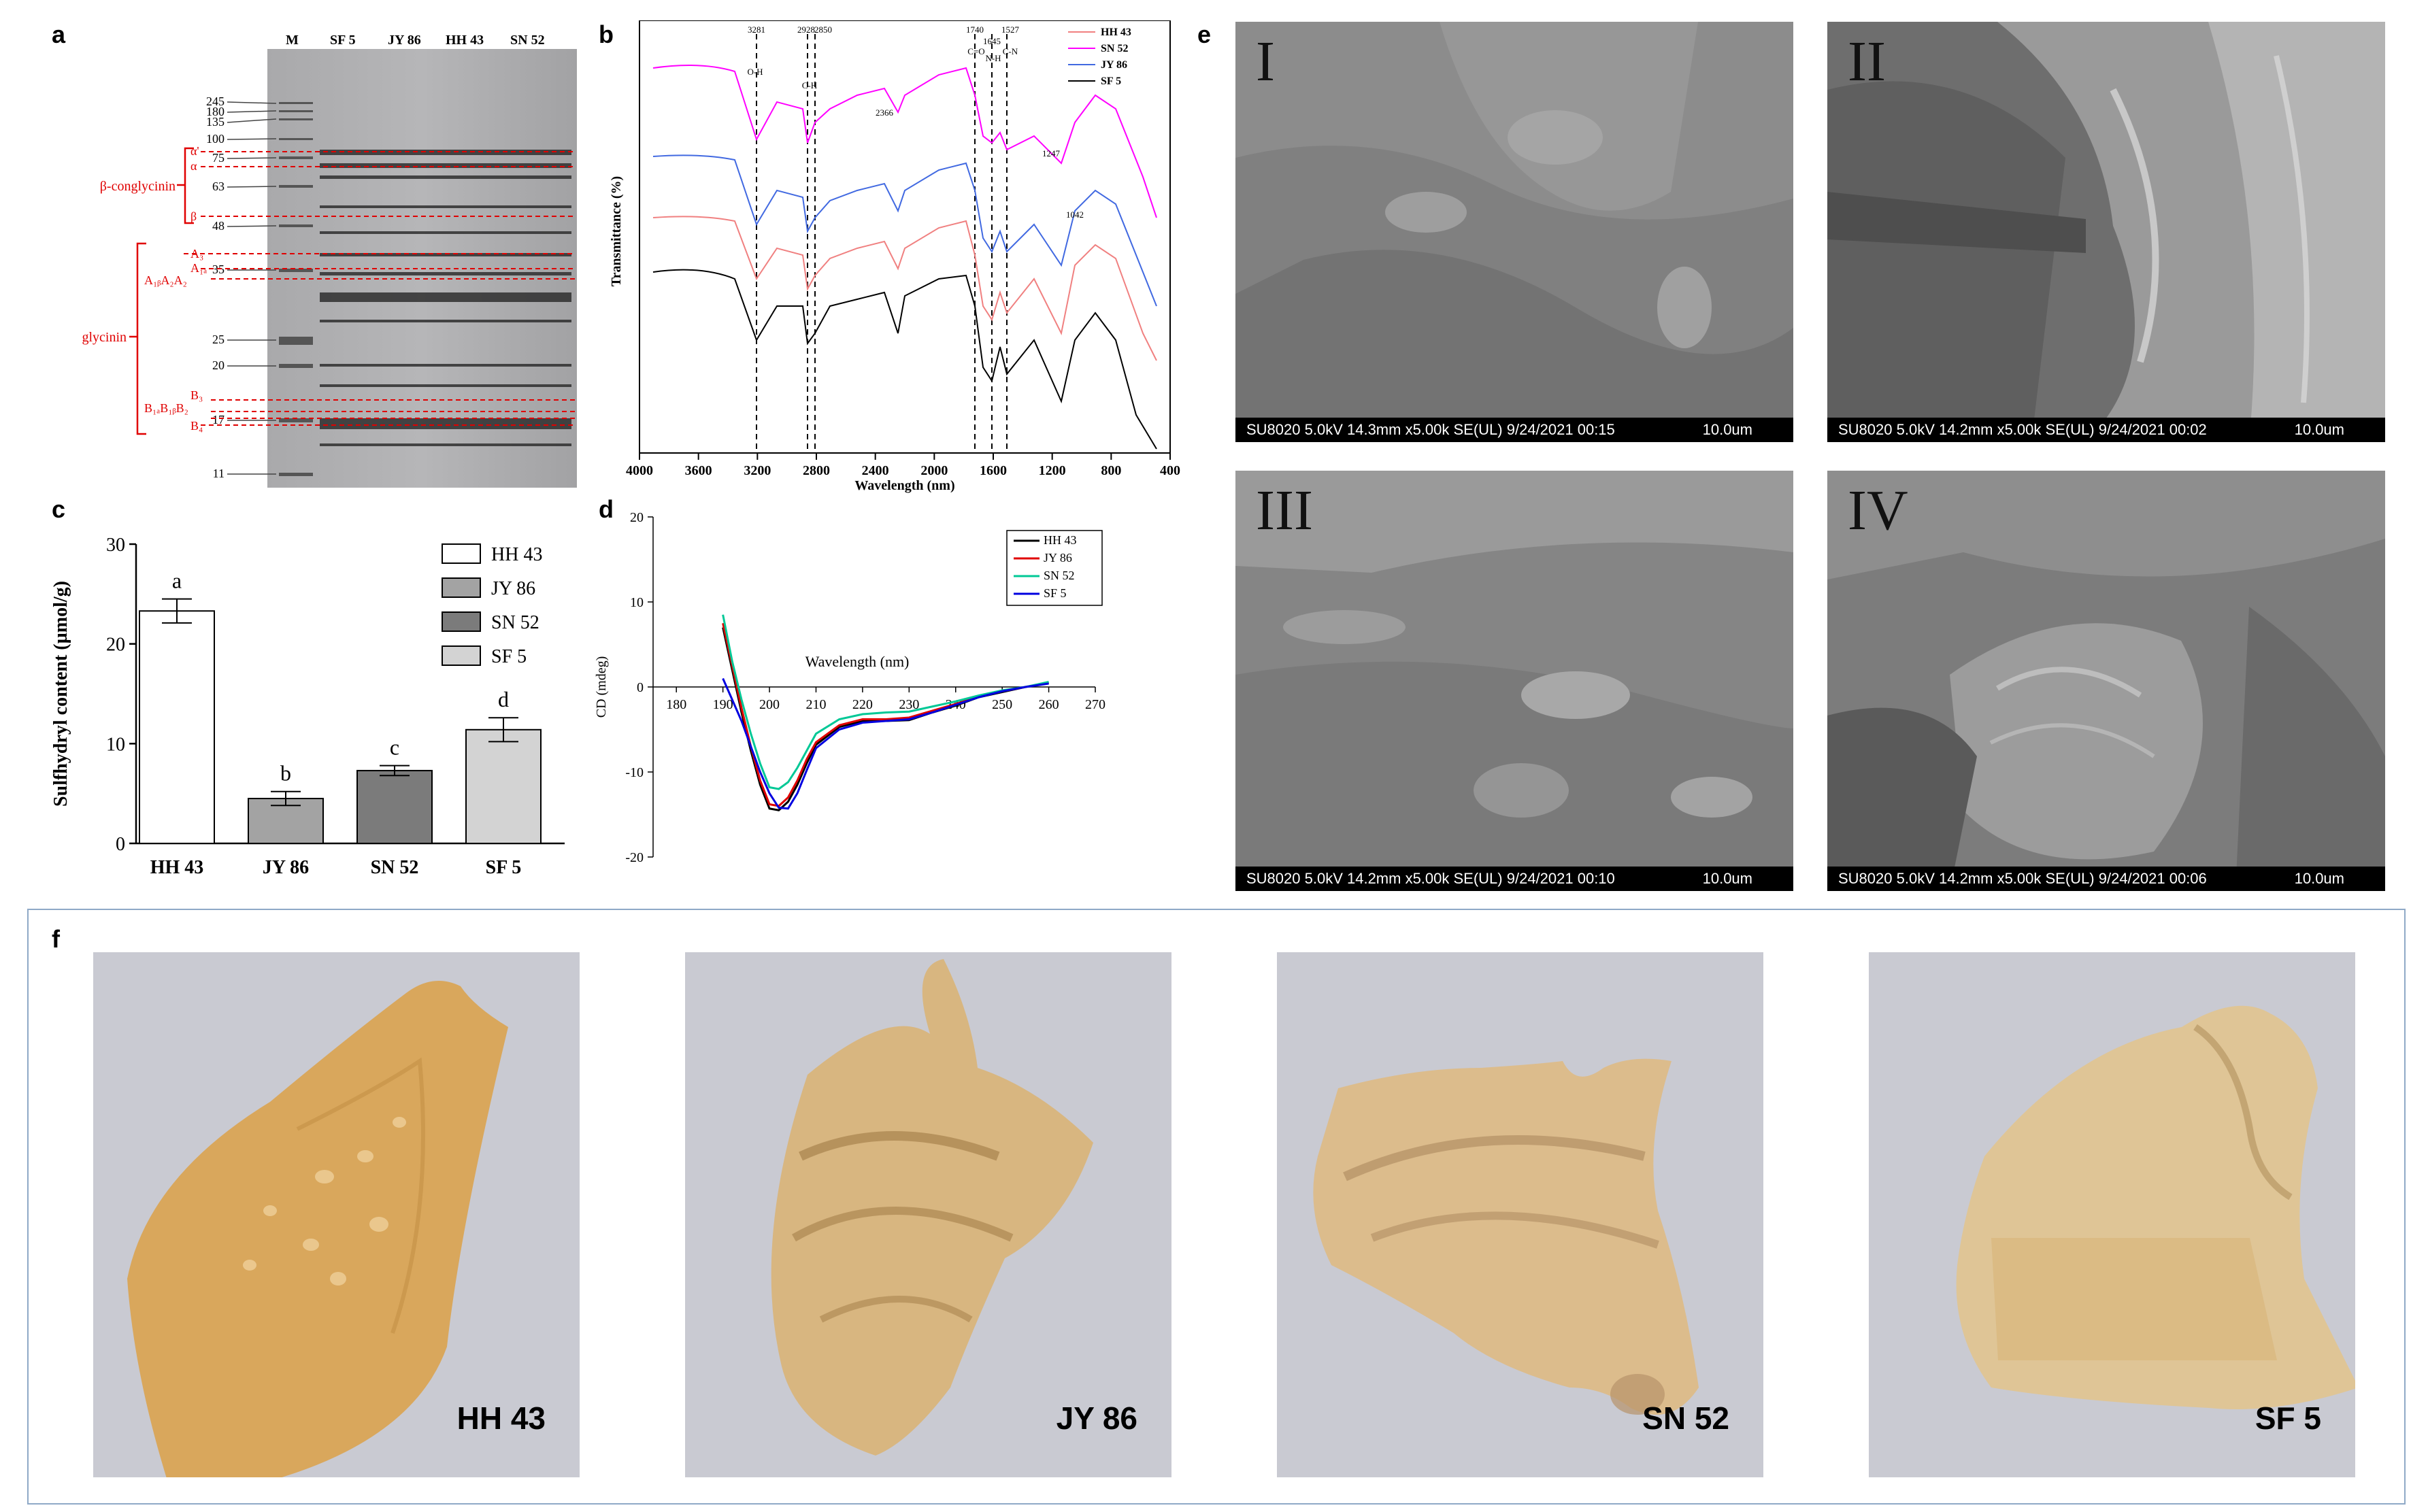 The height and width of the screenshot is (1512, 2411). Describe the element at coordinates (698, 470) in the screenshot. I see `ftir-x-tick-label: 3600` at that location.